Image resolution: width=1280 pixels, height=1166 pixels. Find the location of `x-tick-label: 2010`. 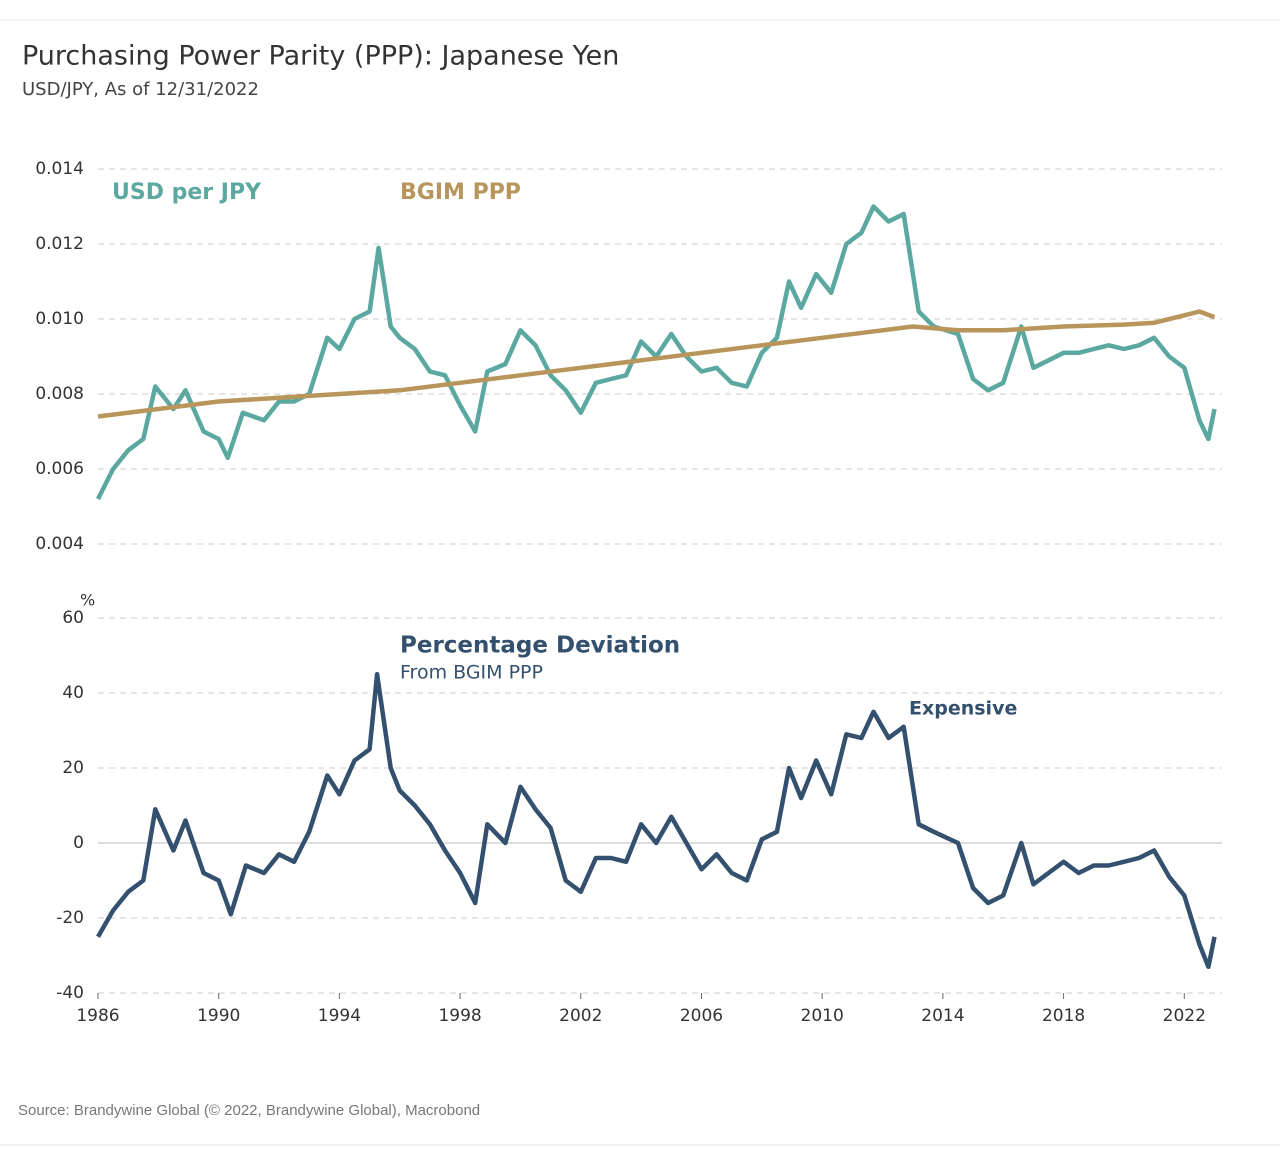

x-tick-label: 2010 is located at coordinates (822, 1016).